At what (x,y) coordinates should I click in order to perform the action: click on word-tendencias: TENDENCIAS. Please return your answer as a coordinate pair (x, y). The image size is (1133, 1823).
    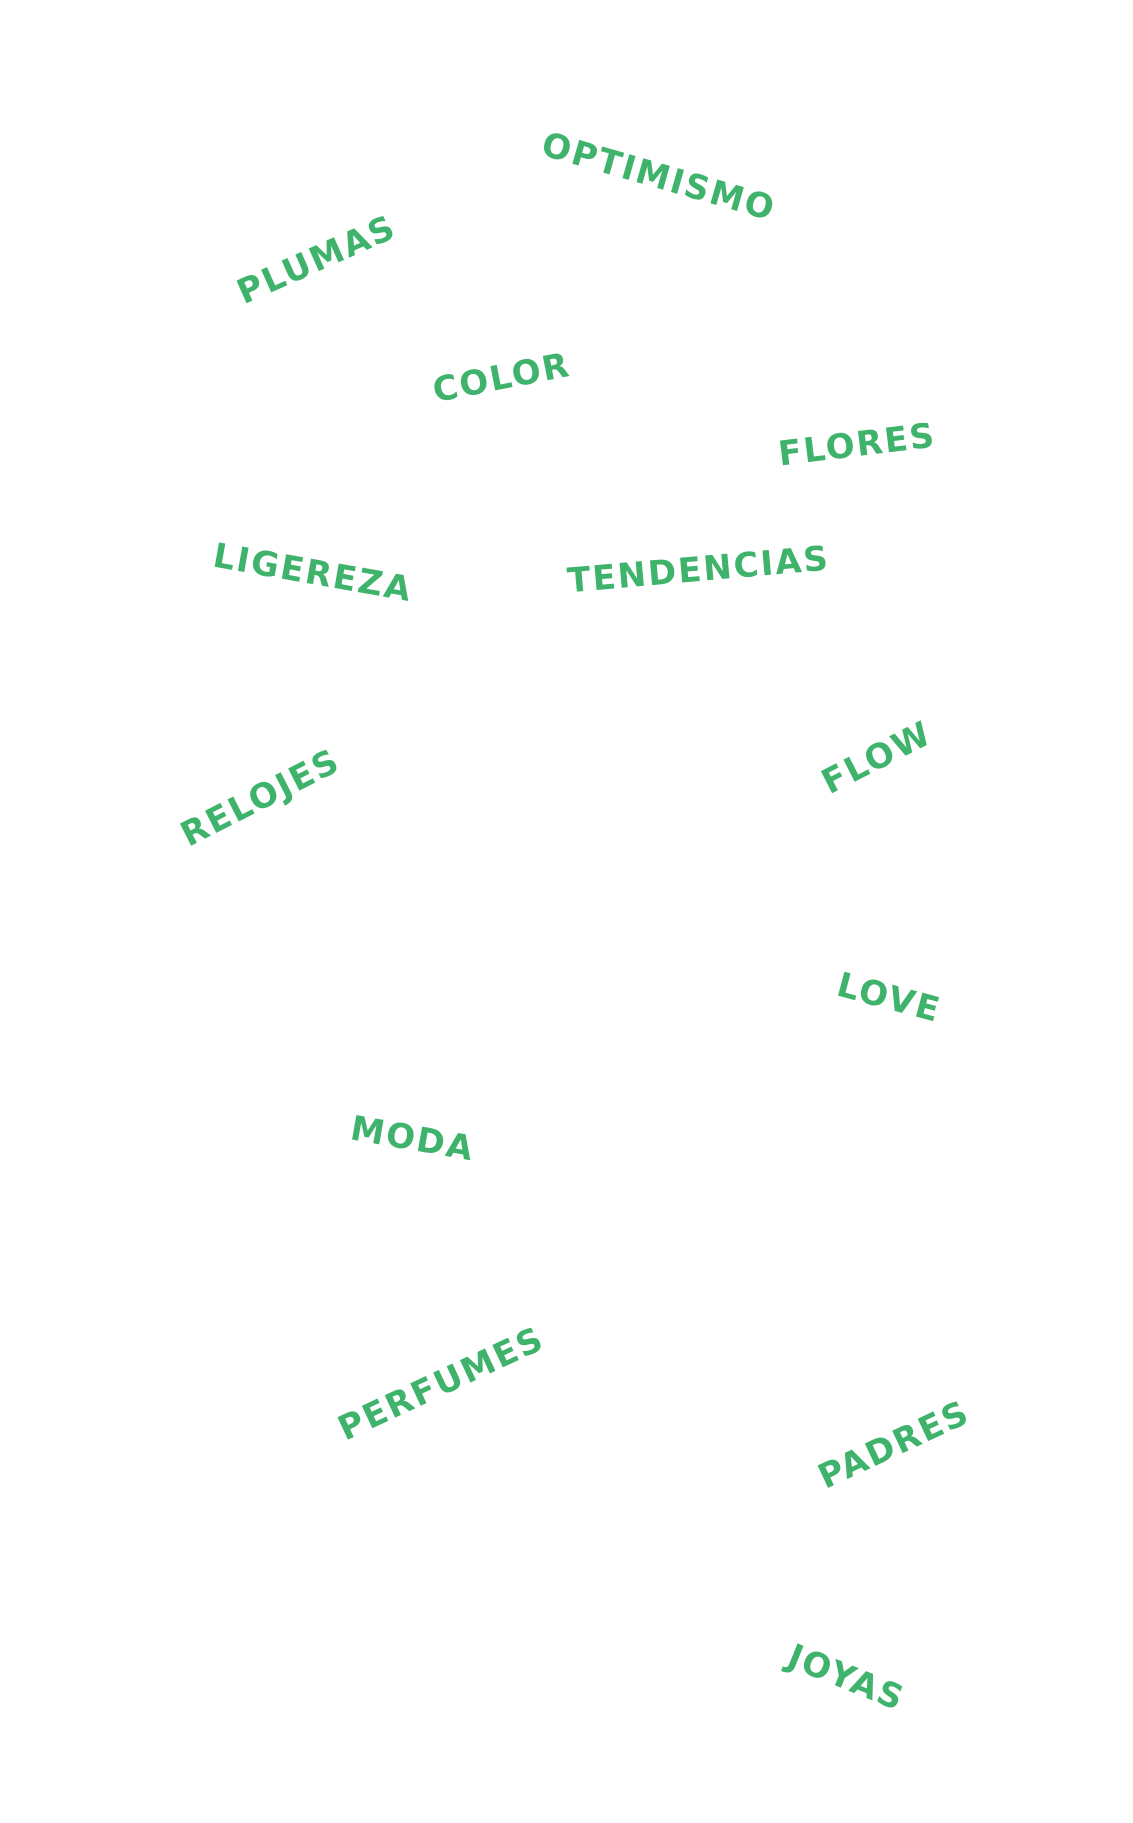
    Looking at the image, I should click on (698, 570).